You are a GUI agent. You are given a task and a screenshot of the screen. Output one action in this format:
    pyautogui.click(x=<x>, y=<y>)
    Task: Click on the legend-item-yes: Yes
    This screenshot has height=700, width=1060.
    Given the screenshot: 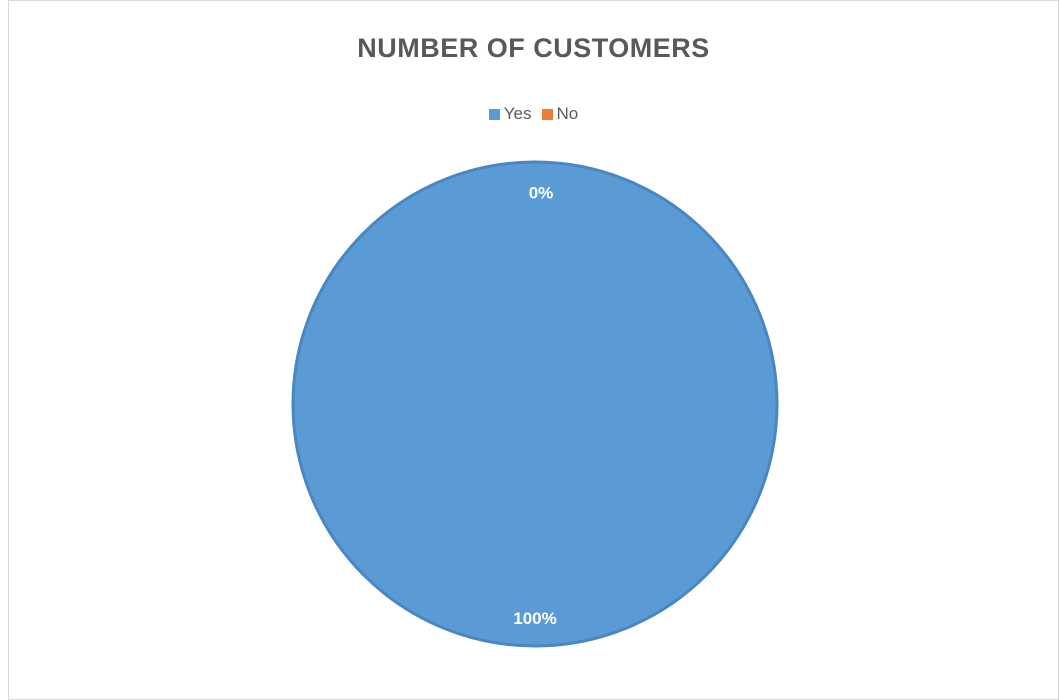 What is the action you would take?
    pyautogui.click(x=510, y=114)
    